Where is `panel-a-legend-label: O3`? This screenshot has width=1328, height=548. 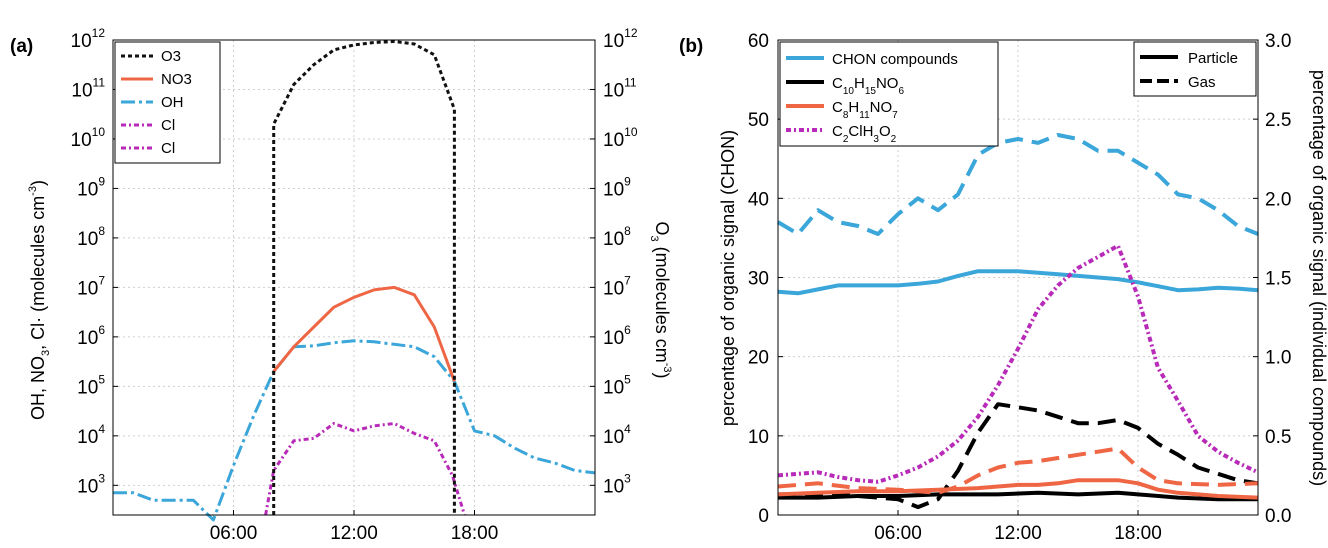 panel-a-legend-label: O3 is located at coordinates (171, 56).